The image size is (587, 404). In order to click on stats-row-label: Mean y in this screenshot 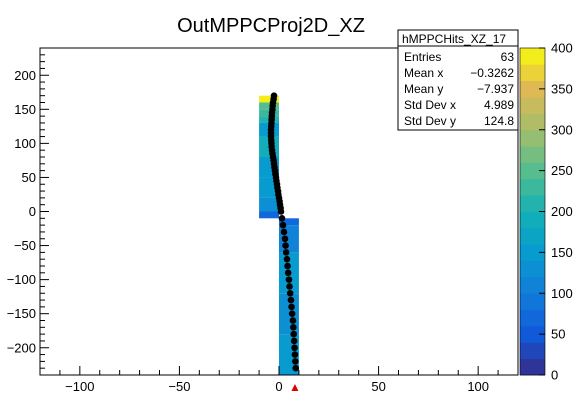, I will do `click(423, 89)`.